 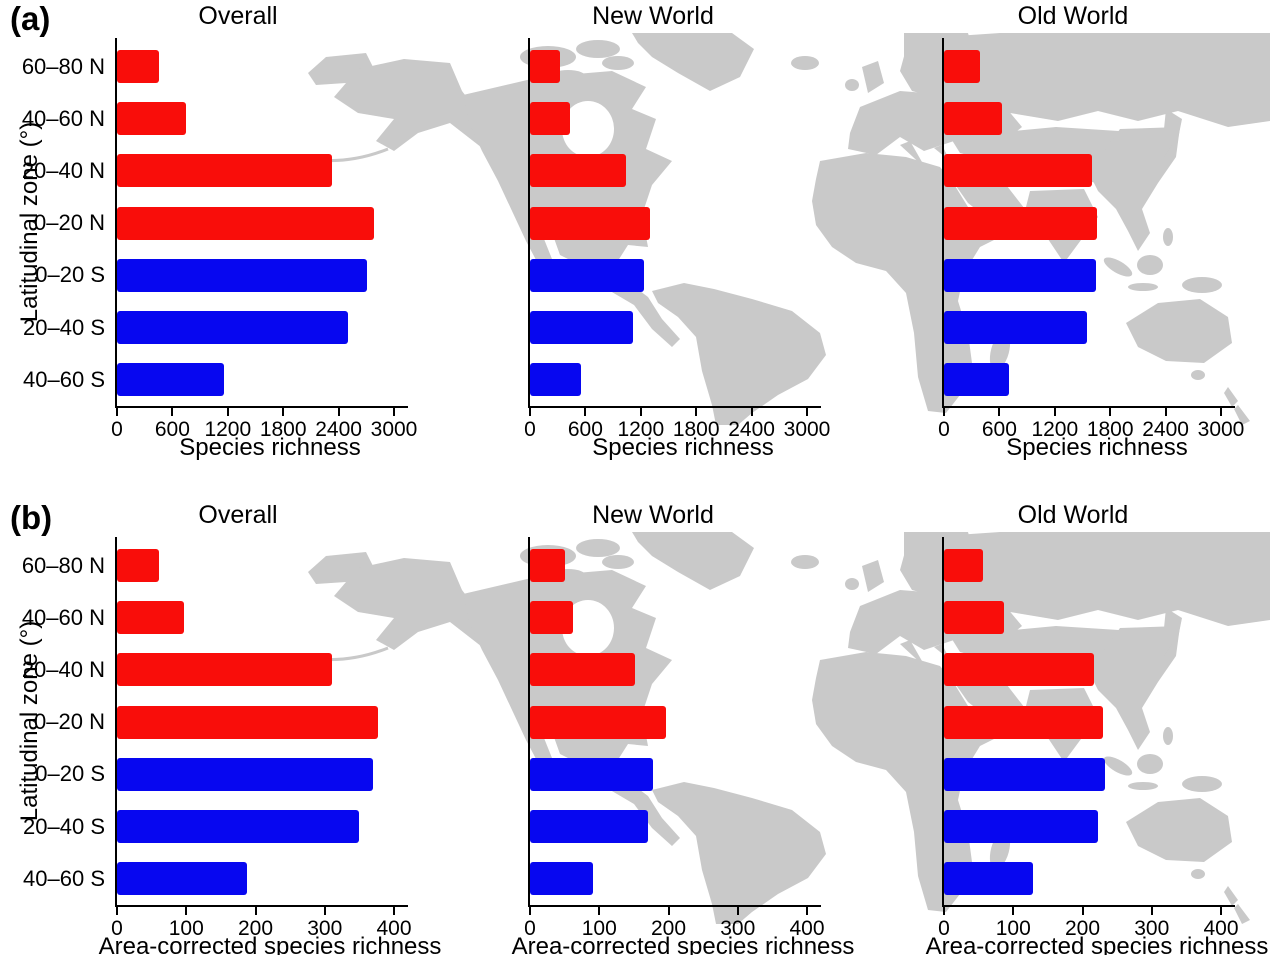 What do you see at coordinates (1073, 16) in the screenshot?
I see `chart-title-old-world: Old World` at bounding box center [1073, 16].